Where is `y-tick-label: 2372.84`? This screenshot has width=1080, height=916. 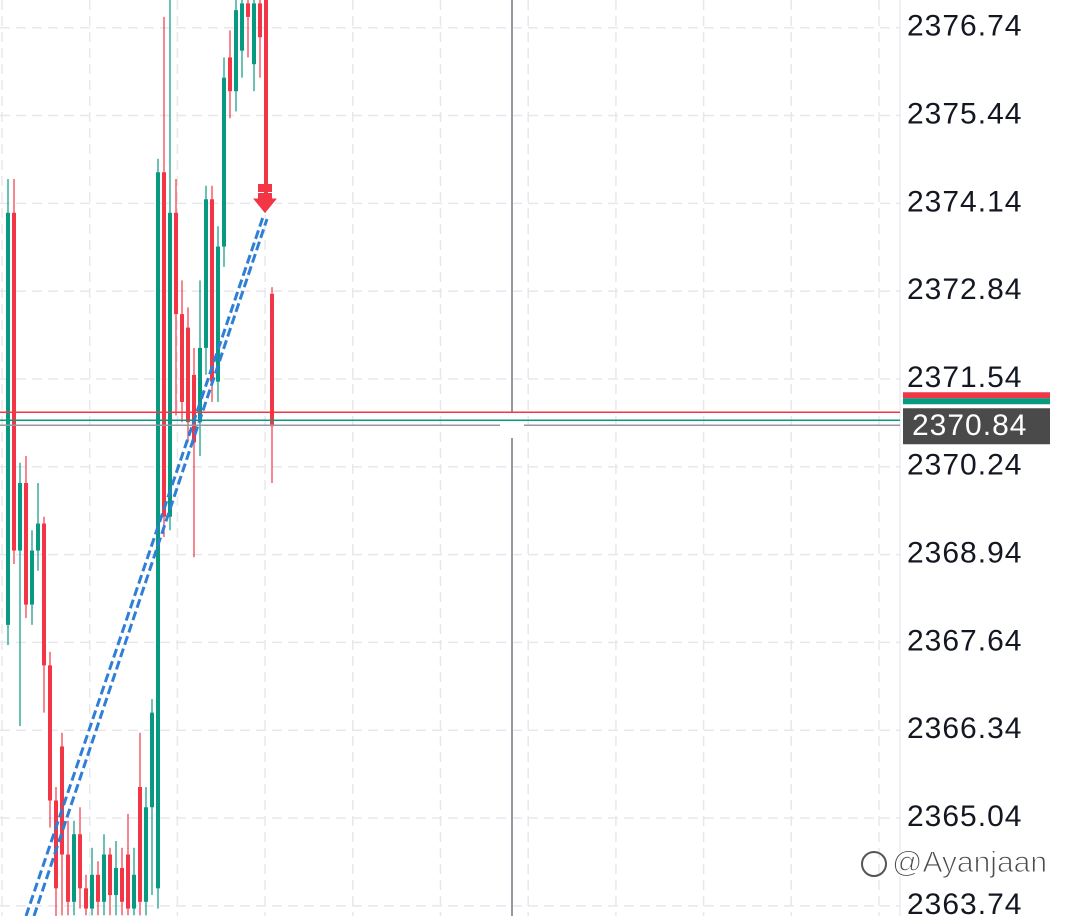 y-tick-label: 2372.84 is located at coordinates (964, 289).